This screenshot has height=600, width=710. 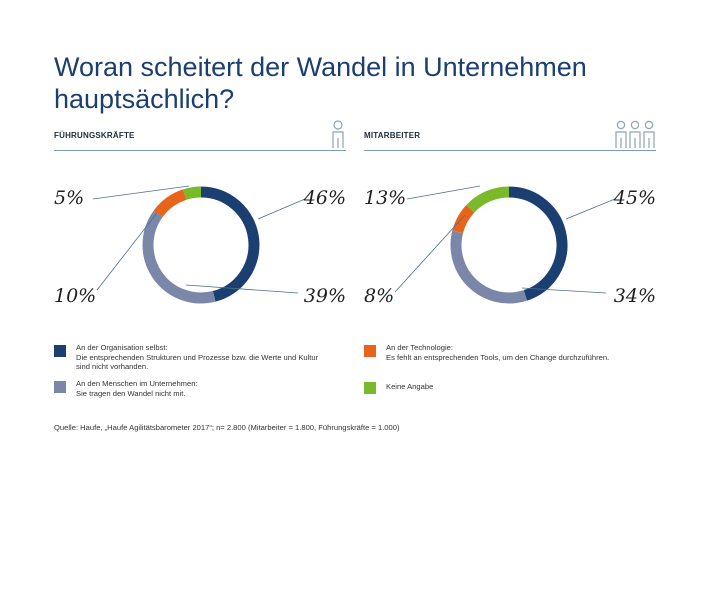 I want to click on pct-label-mitarbeiter-organisation: 45%, so click(x=634, y=198).